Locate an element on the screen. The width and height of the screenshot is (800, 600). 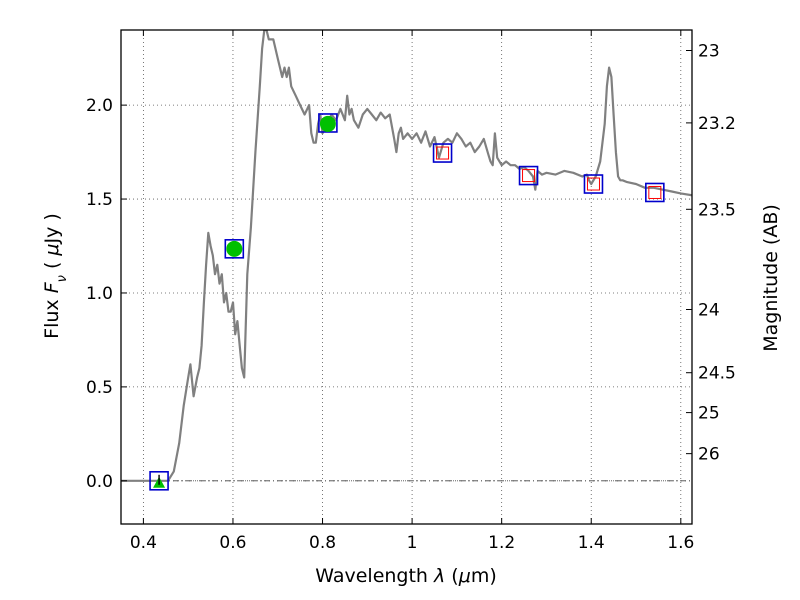
x-tick-label: 1.6 is located at coordinates (680, 543).